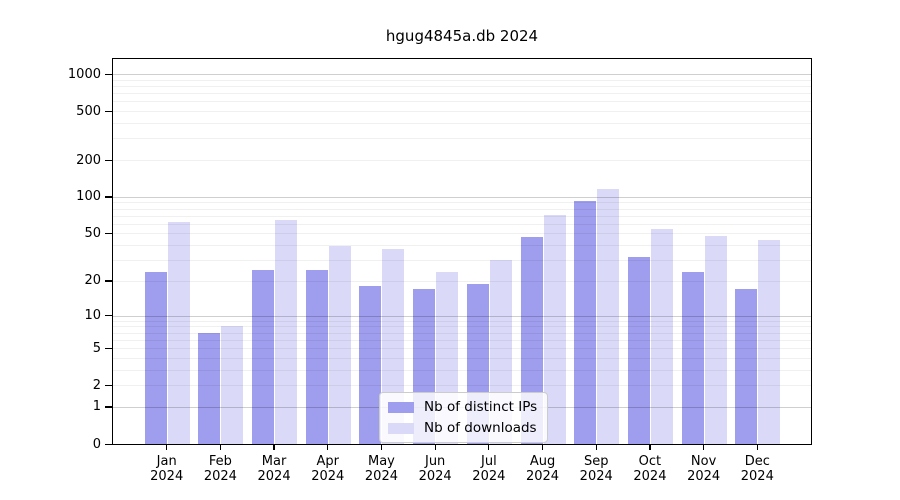  Describe the element at coordinates (554, 329) in the screenshot. I see `bar-downloads-aug` at that location.